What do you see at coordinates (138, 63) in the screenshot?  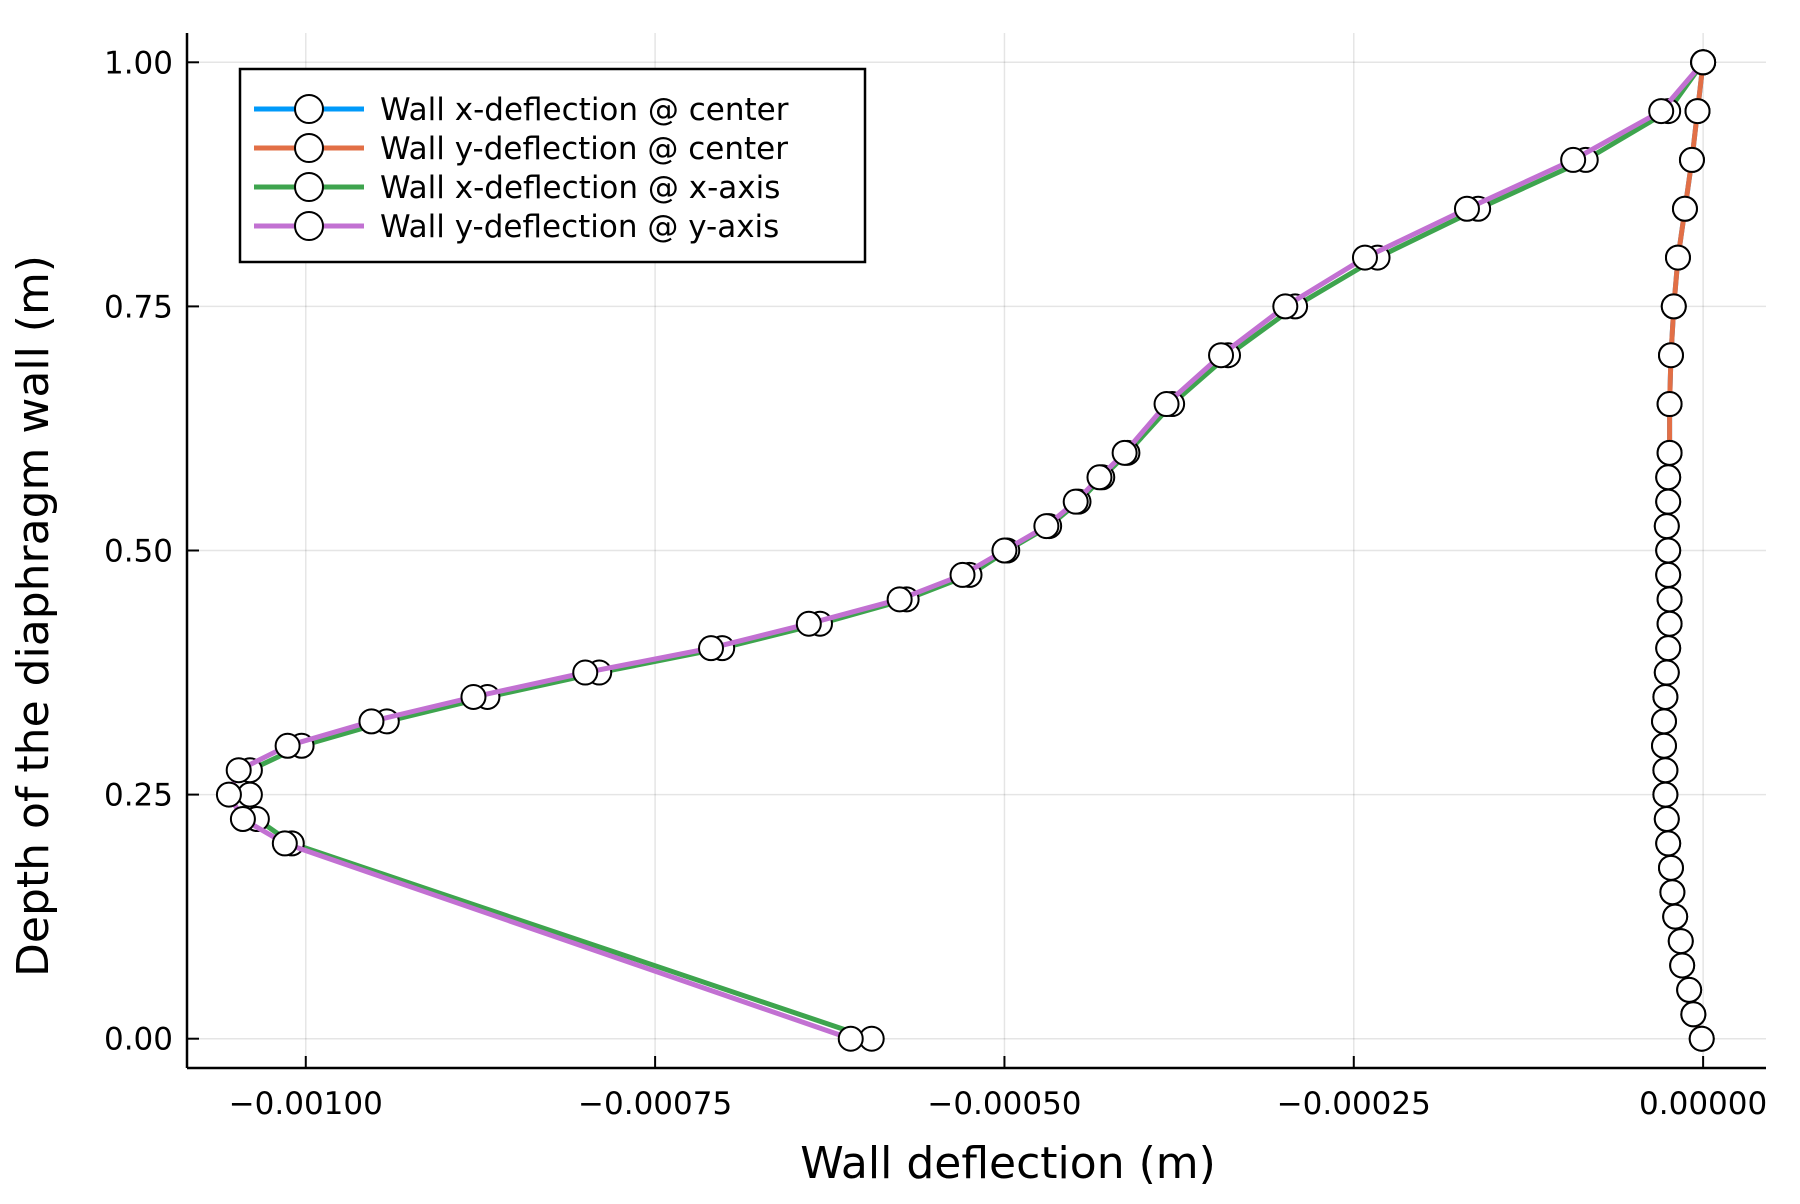 I see `y-tick-label-4: 1.00` at bounding box center [138, 63].